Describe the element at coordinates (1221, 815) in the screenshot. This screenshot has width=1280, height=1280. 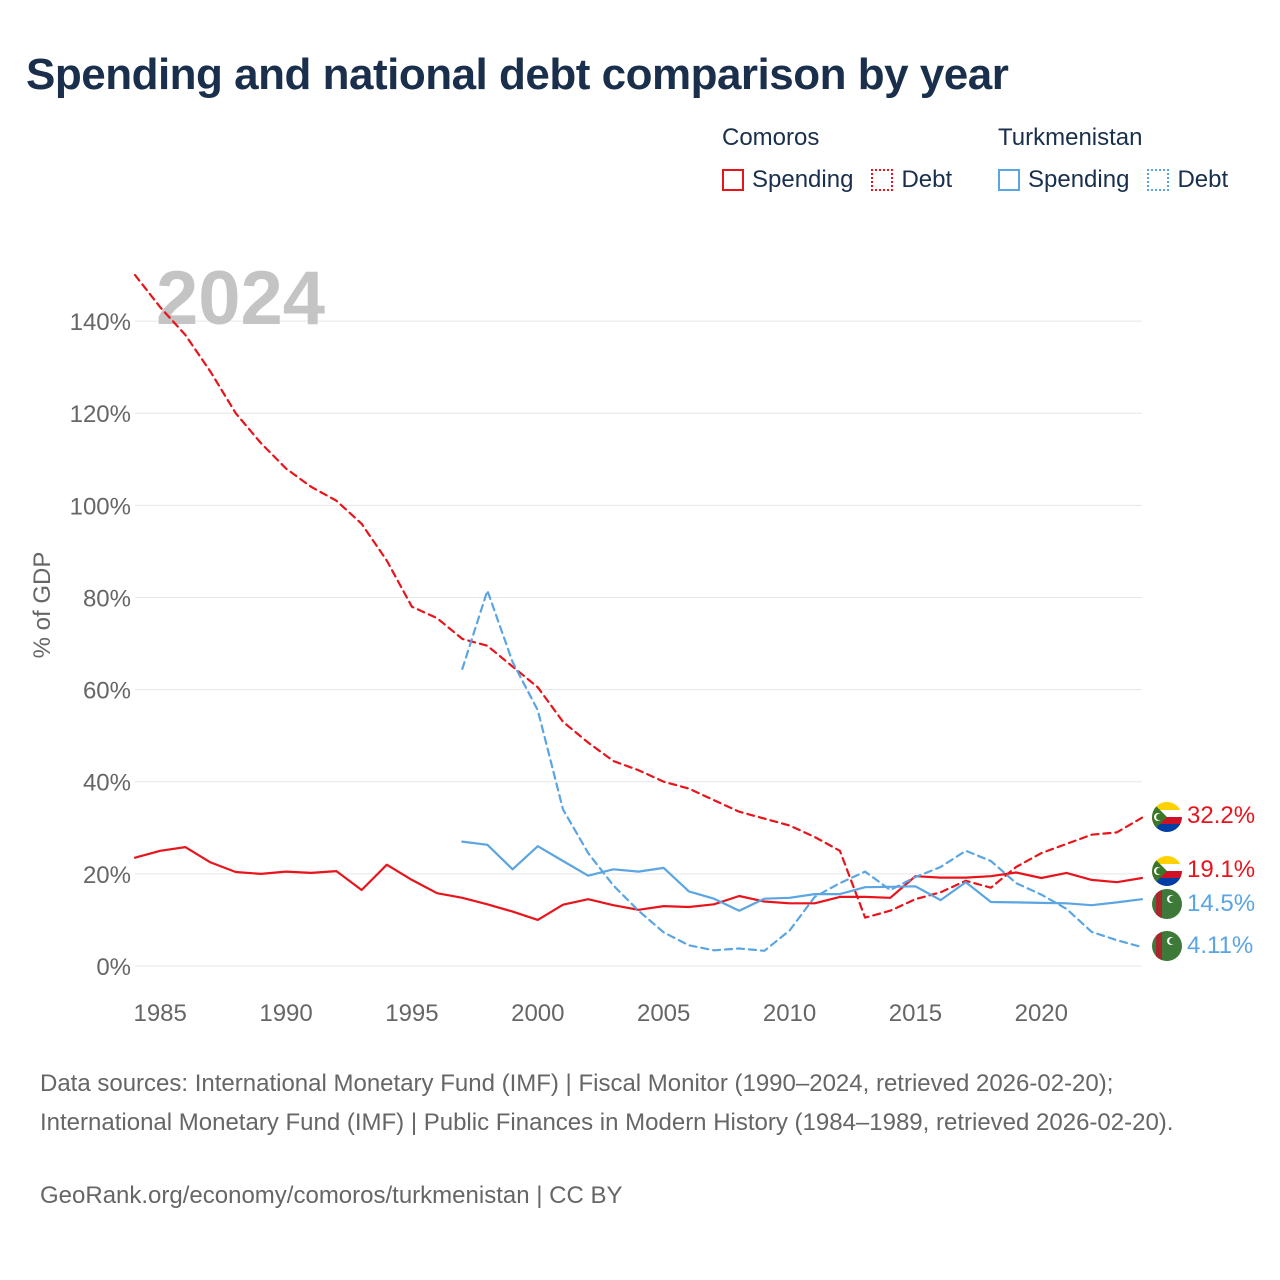
I see `end-label-comoros-debt: 32.2%` at that location.